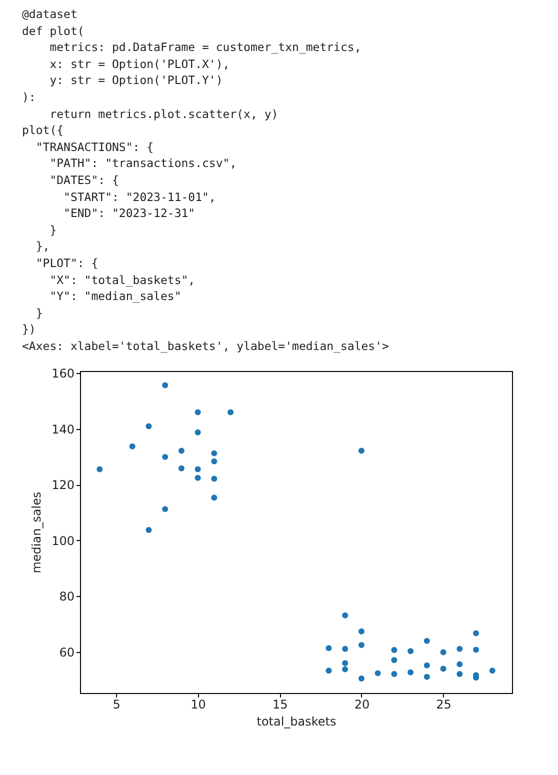  I want to click on text: plot({, so click(43, 130).